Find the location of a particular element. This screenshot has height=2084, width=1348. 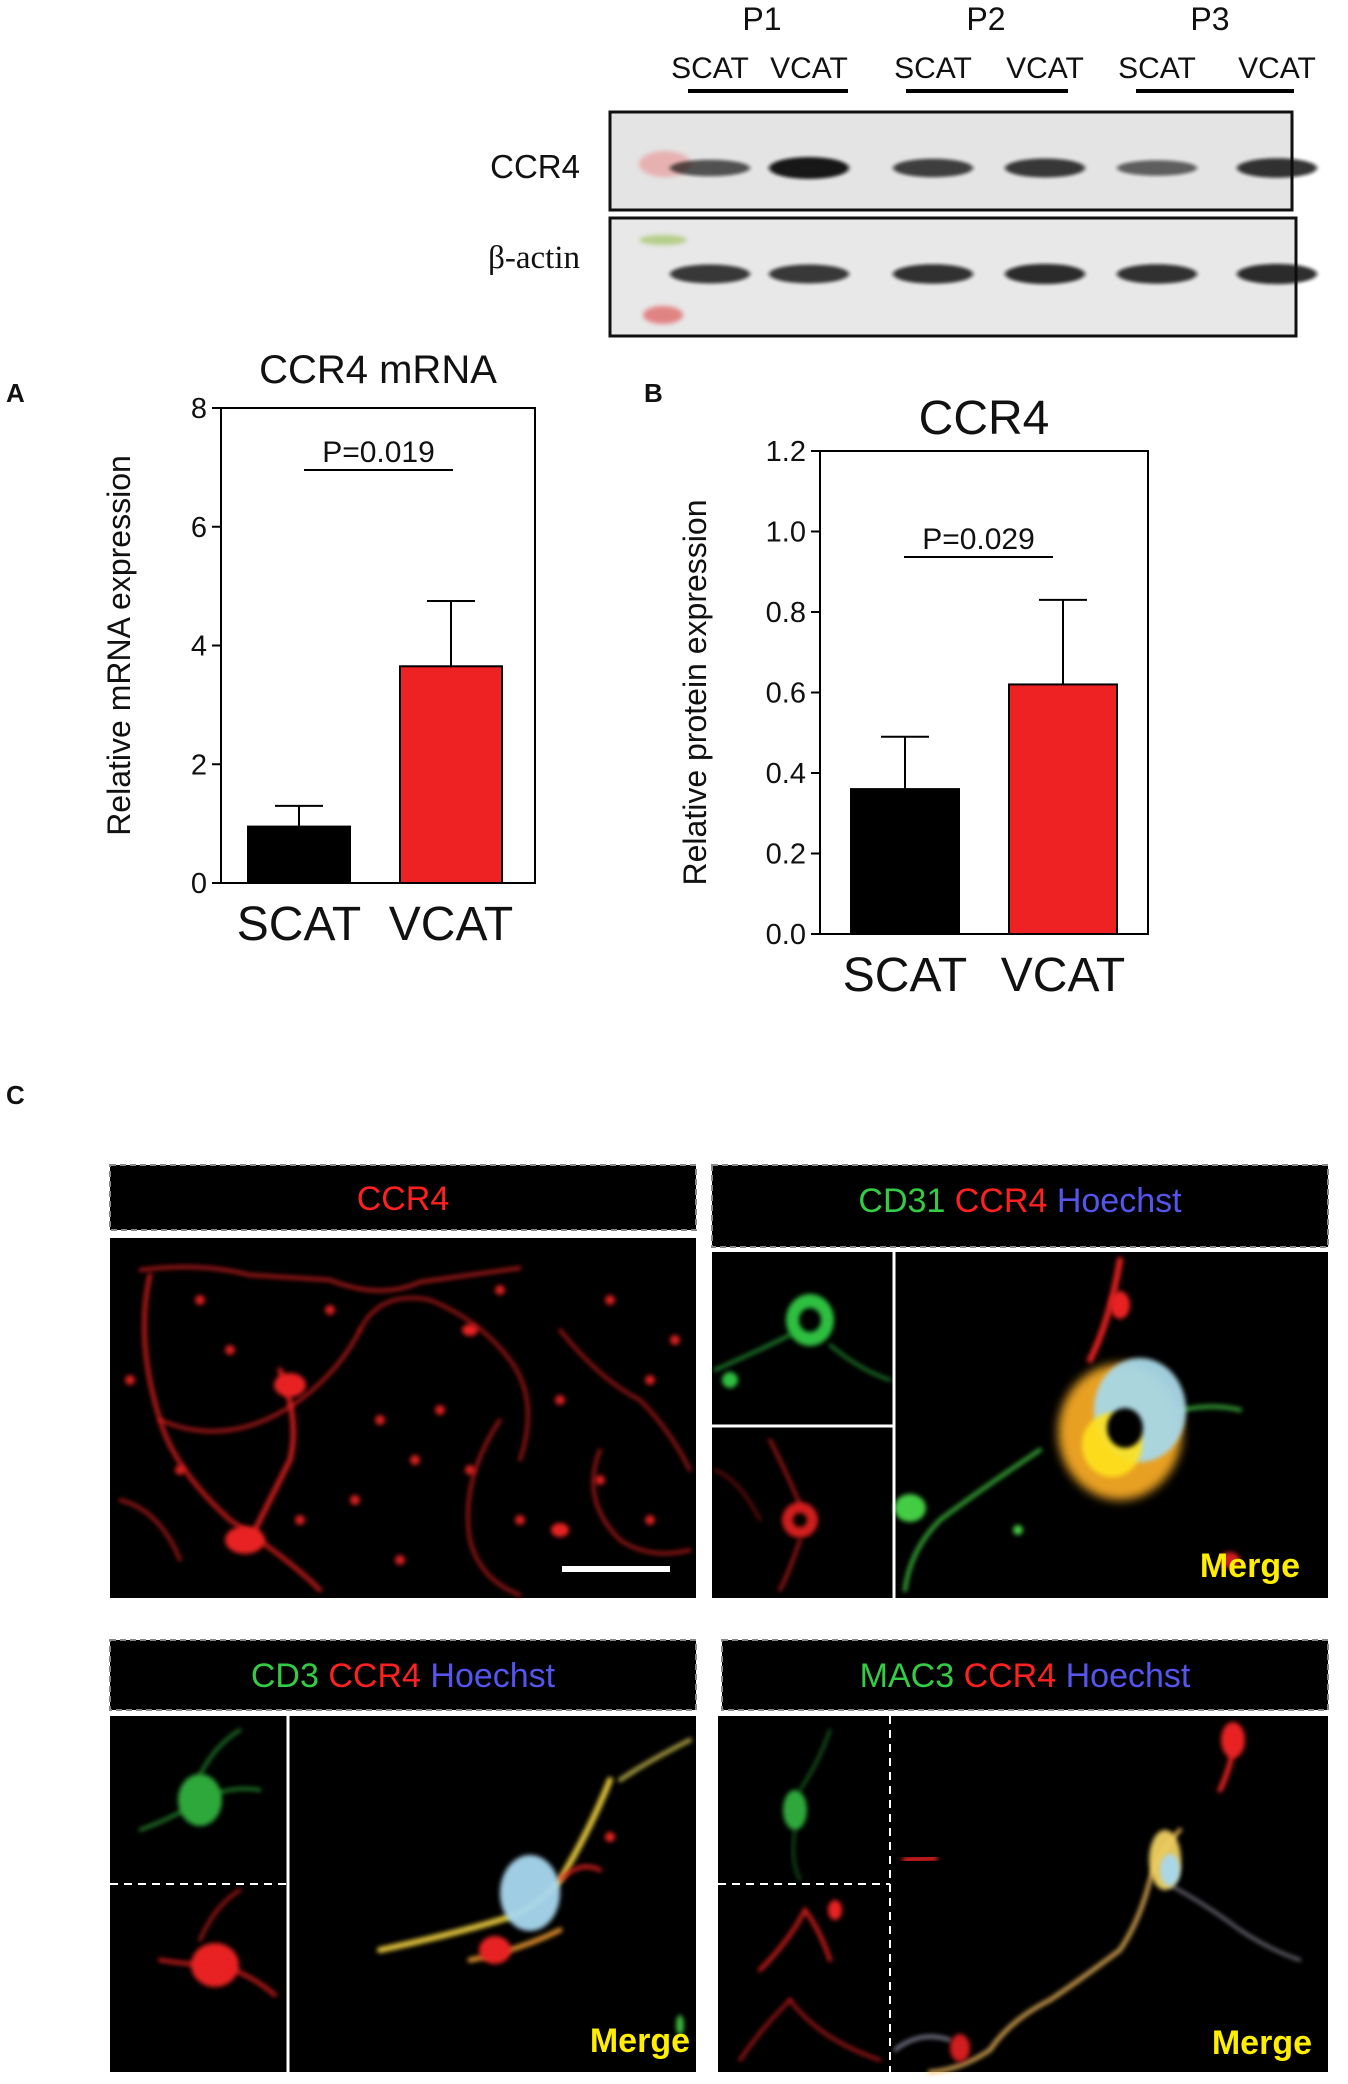

y-tick-label: 6 is located at coordinates (199, 528).